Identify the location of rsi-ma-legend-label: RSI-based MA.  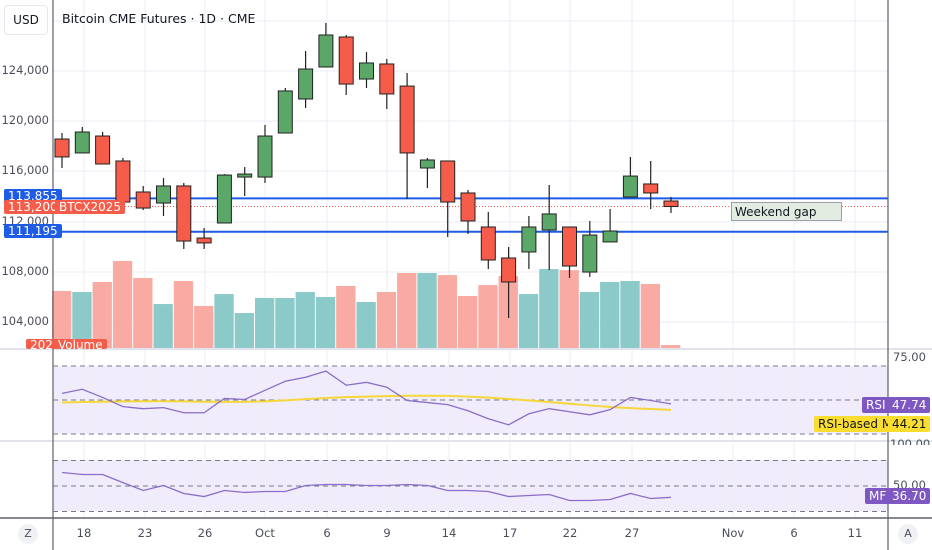
(859, 424).